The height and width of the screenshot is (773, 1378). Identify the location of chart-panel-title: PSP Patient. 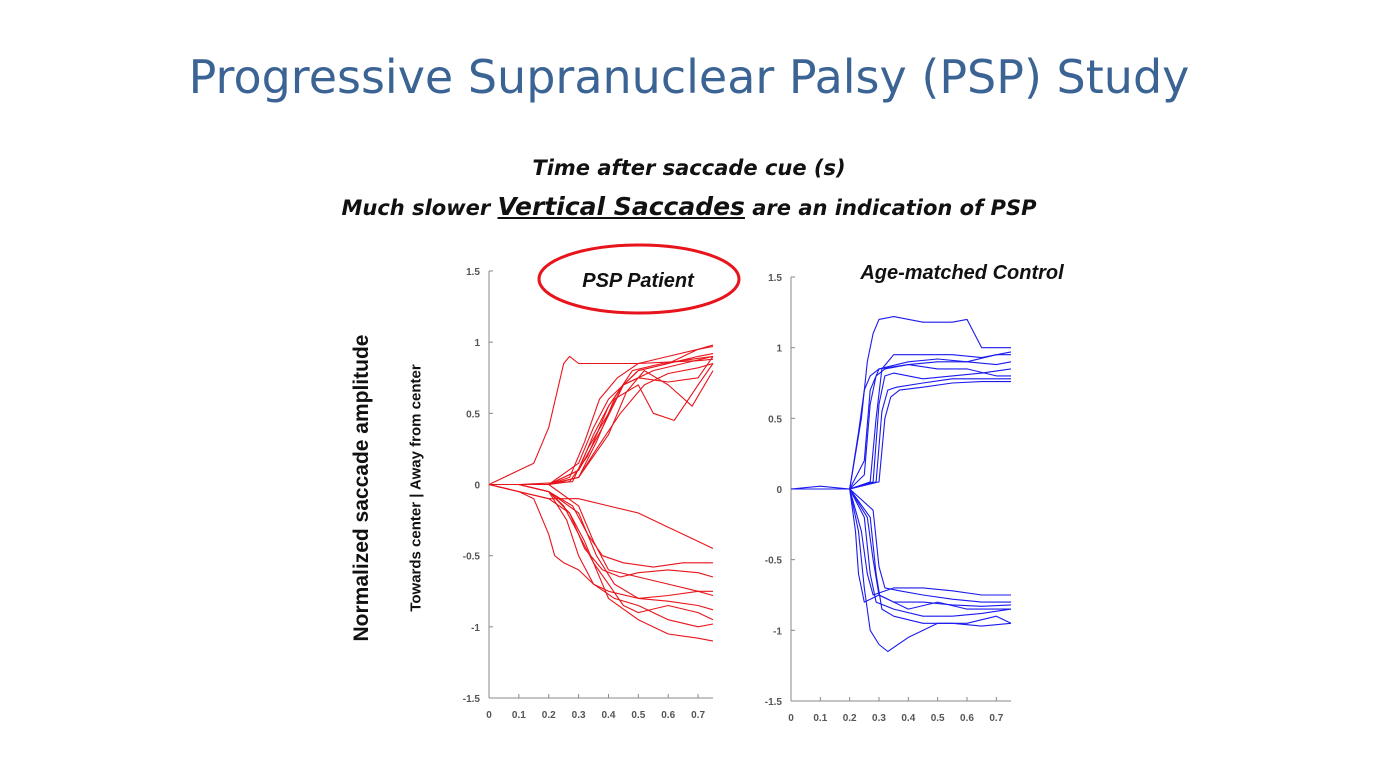
(638, 281).